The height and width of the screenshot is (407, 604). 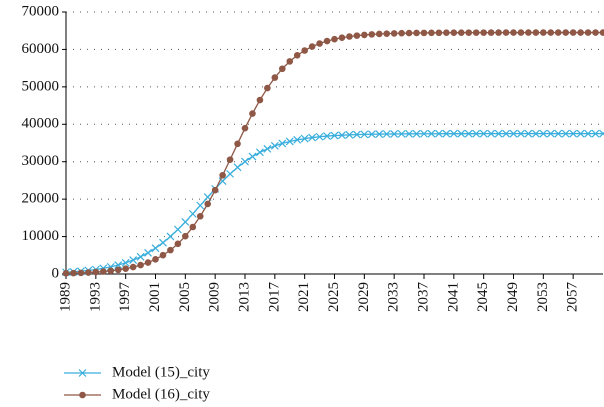 I want to click on x-tick-label: 2009, so click(x=215, y=297).